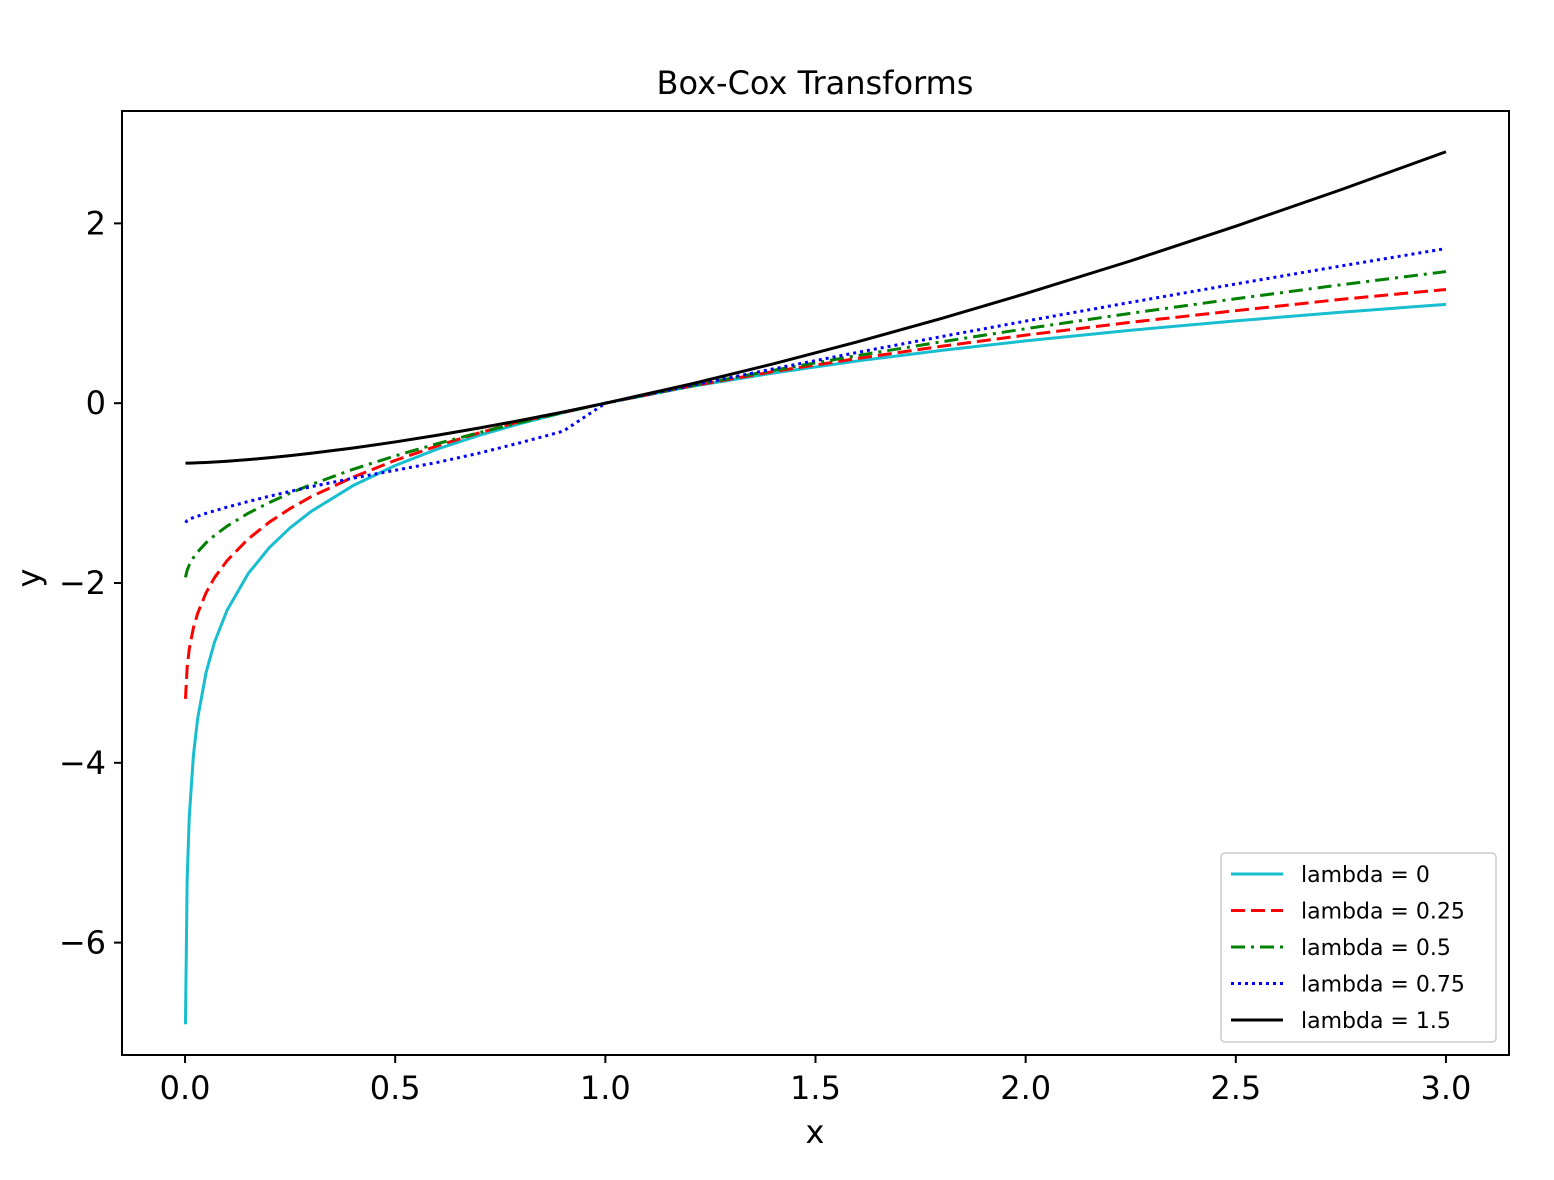  Describe the element at coordinates (1365, 875) in the screenshot. I see `legend-label: lambda = 0` at that location.